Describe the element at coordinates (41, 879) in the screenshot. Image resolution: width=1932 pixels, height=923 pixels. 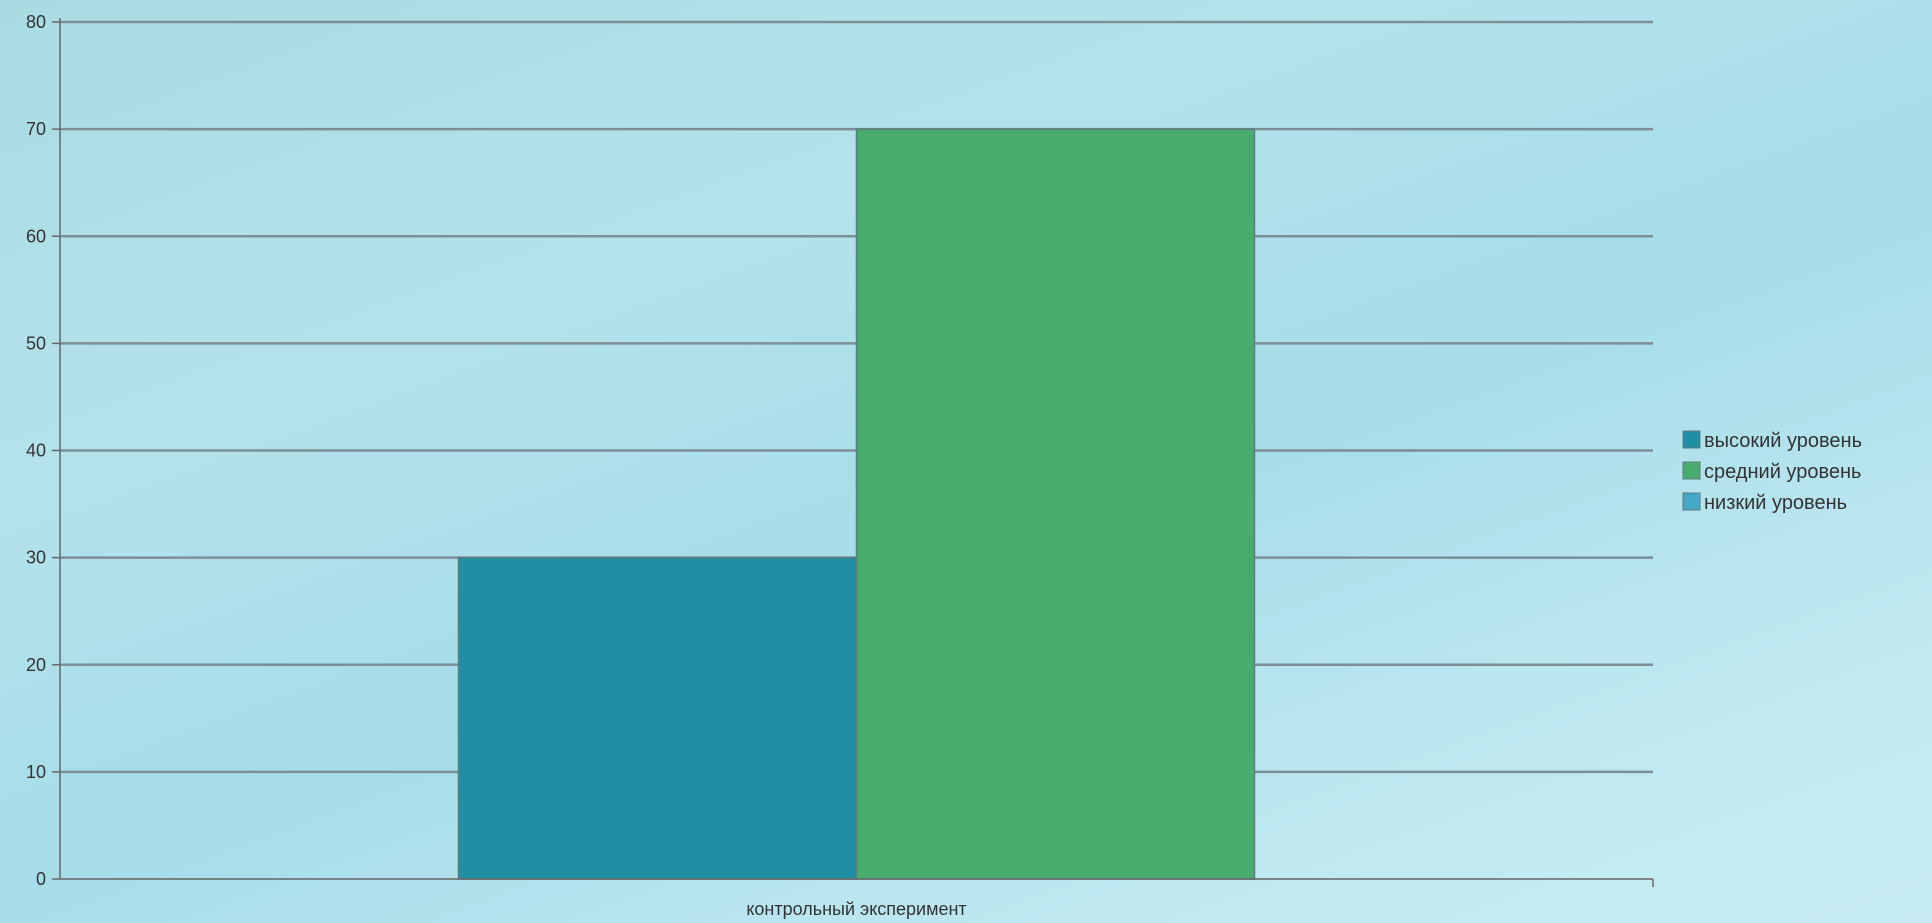
I see `y-tick-label: 0` at that location.